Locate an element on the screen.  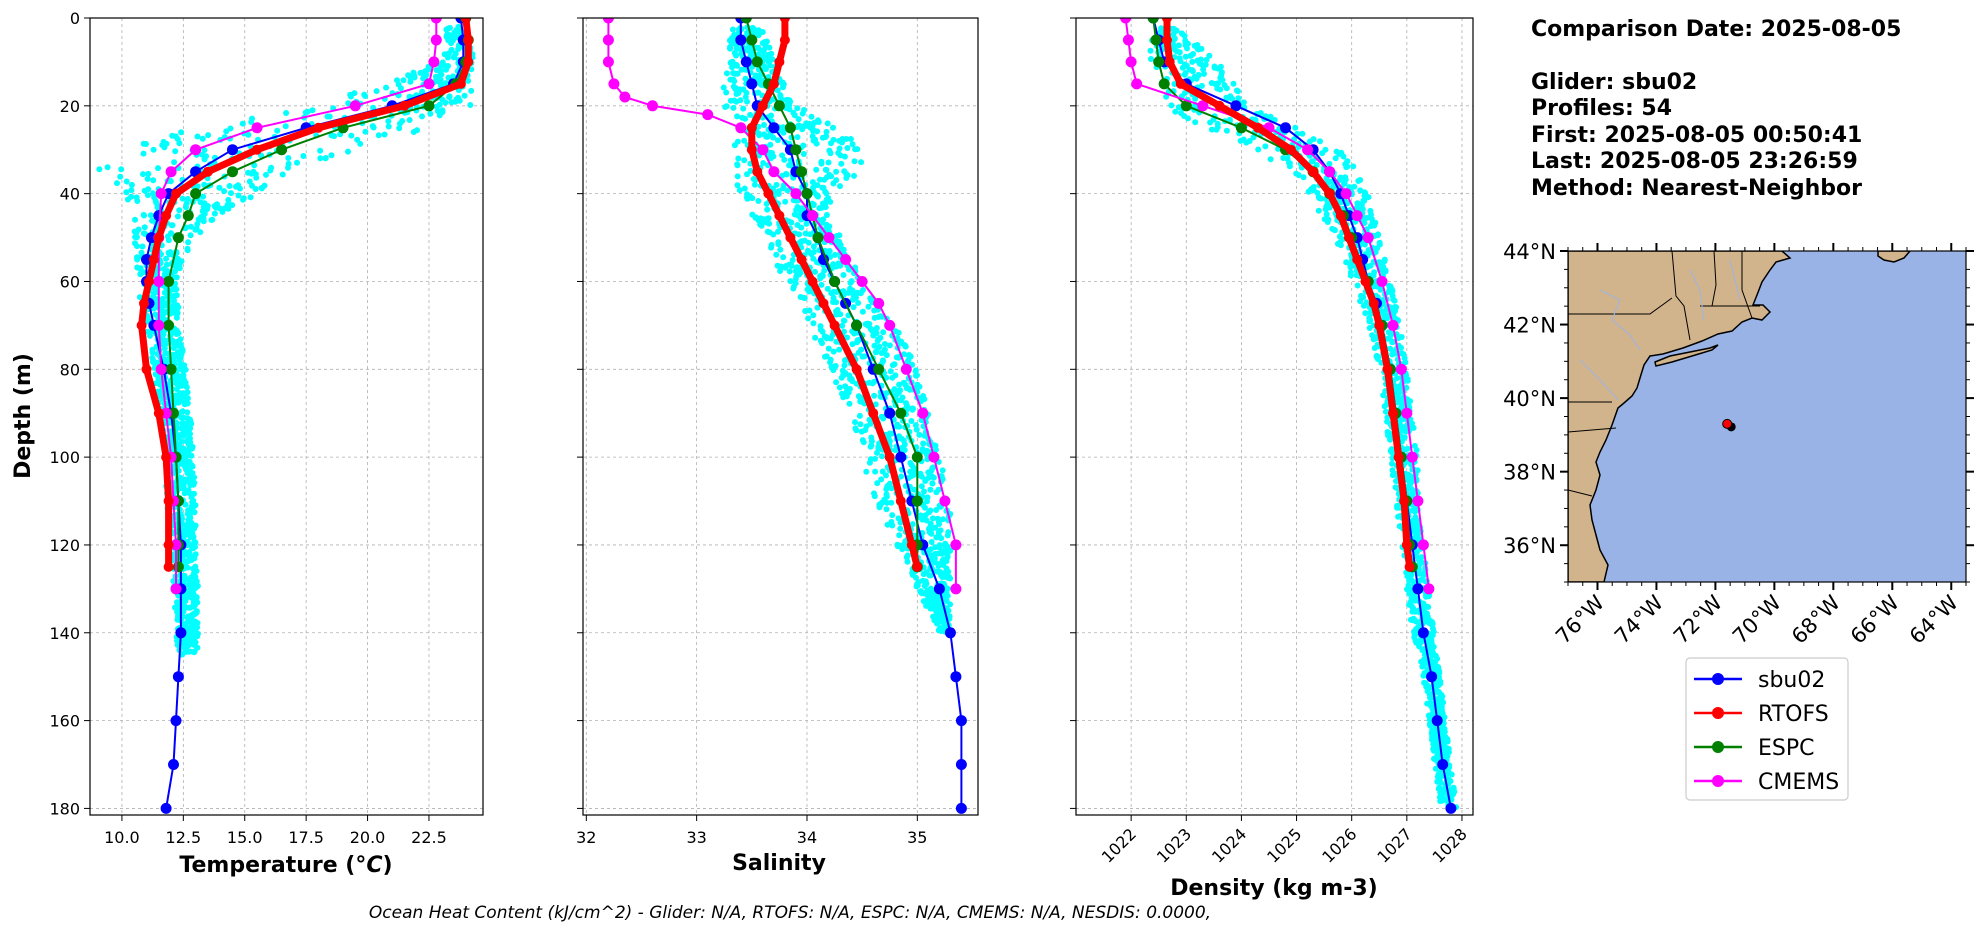
map-lon-label: 64°W is located at coordinates (1934, 619).